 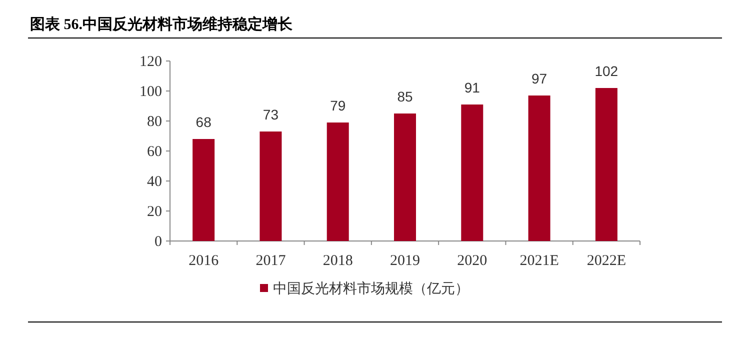 What do you see at coordinates (338, 106) in the screenshot?
I see `data-label: 79` at bounding box center [338, 106].